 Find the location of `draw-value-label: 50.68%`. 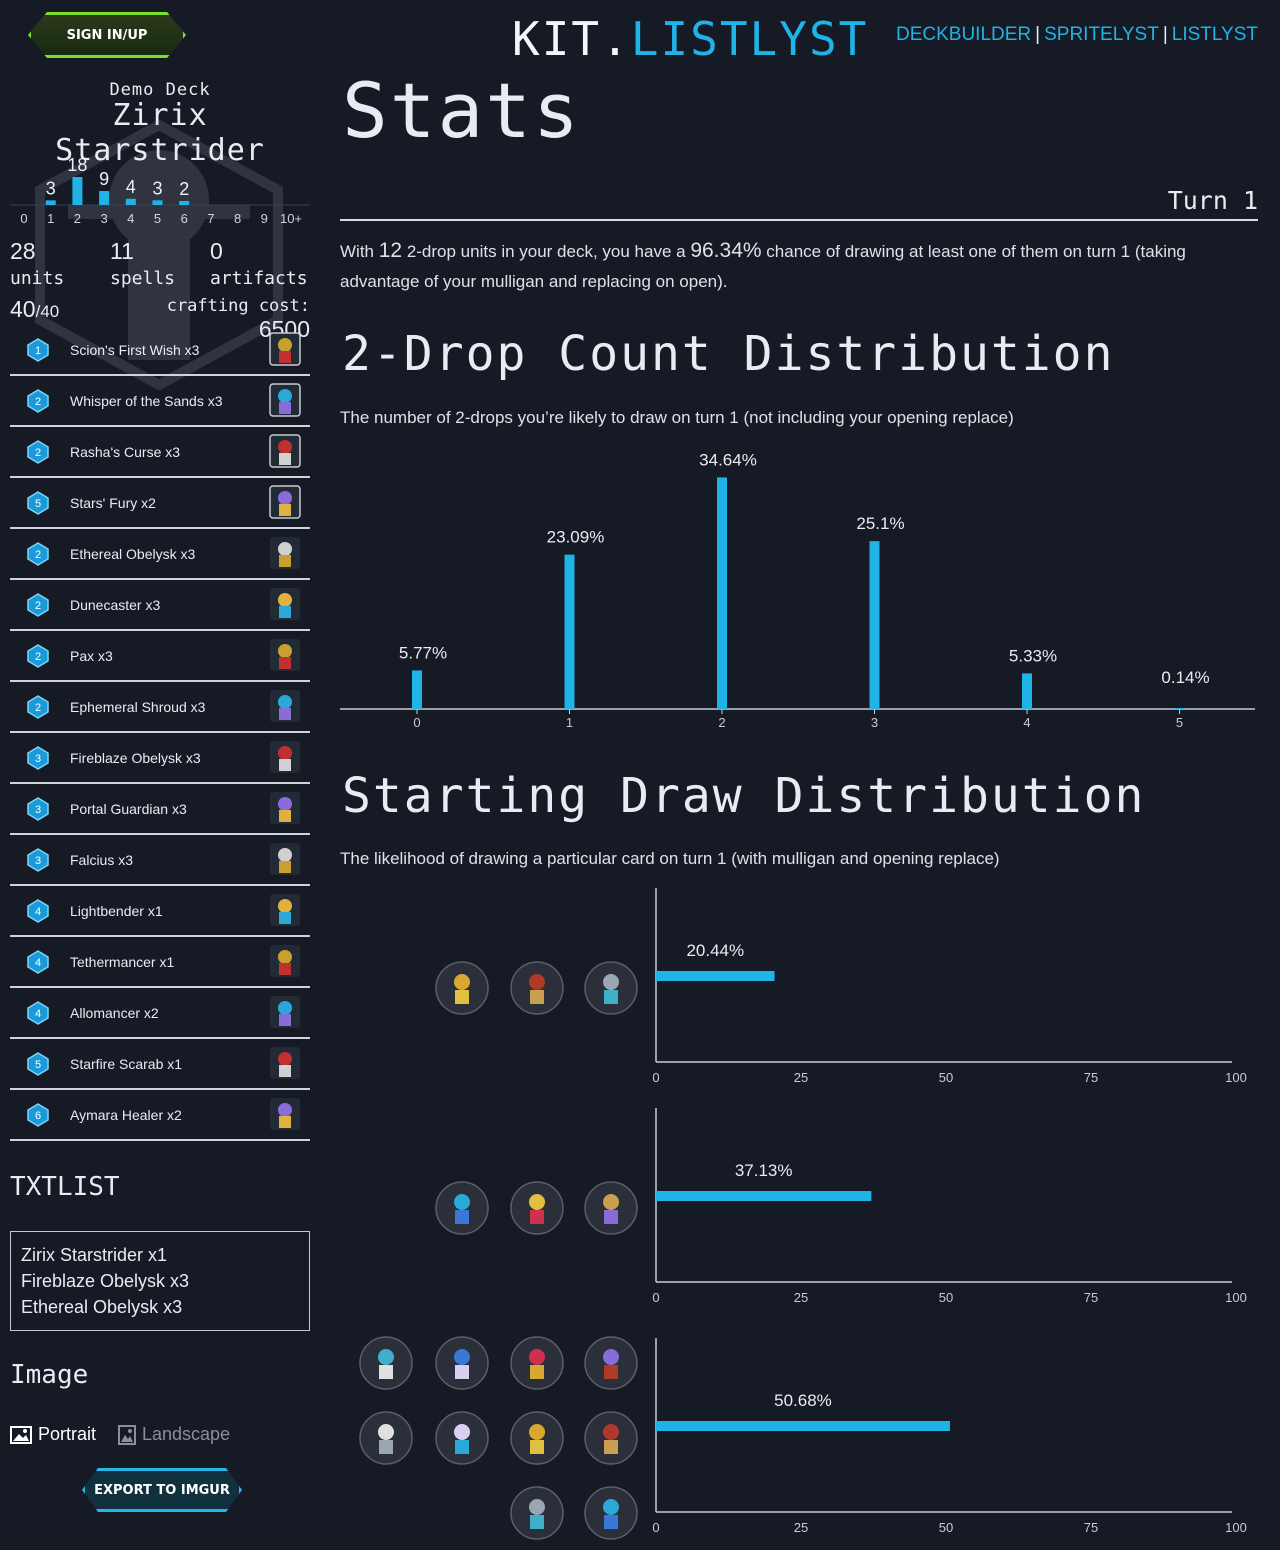

draw-value-label: 50.68% is located at coordinates (803, 1400).